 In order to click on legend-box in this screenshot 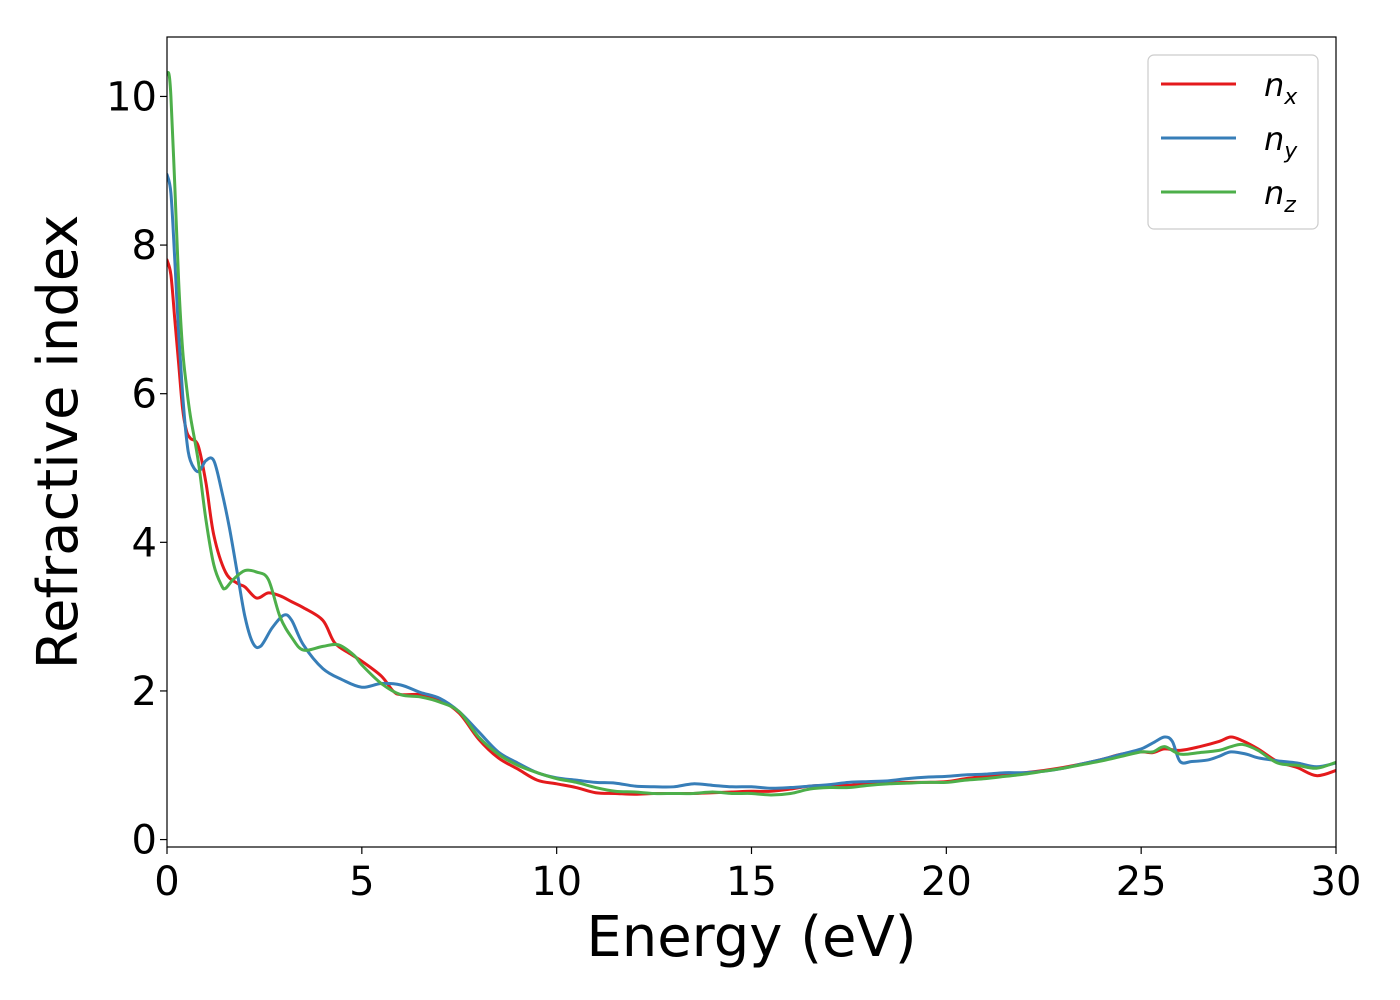, I will do `click(1233, 142)`.